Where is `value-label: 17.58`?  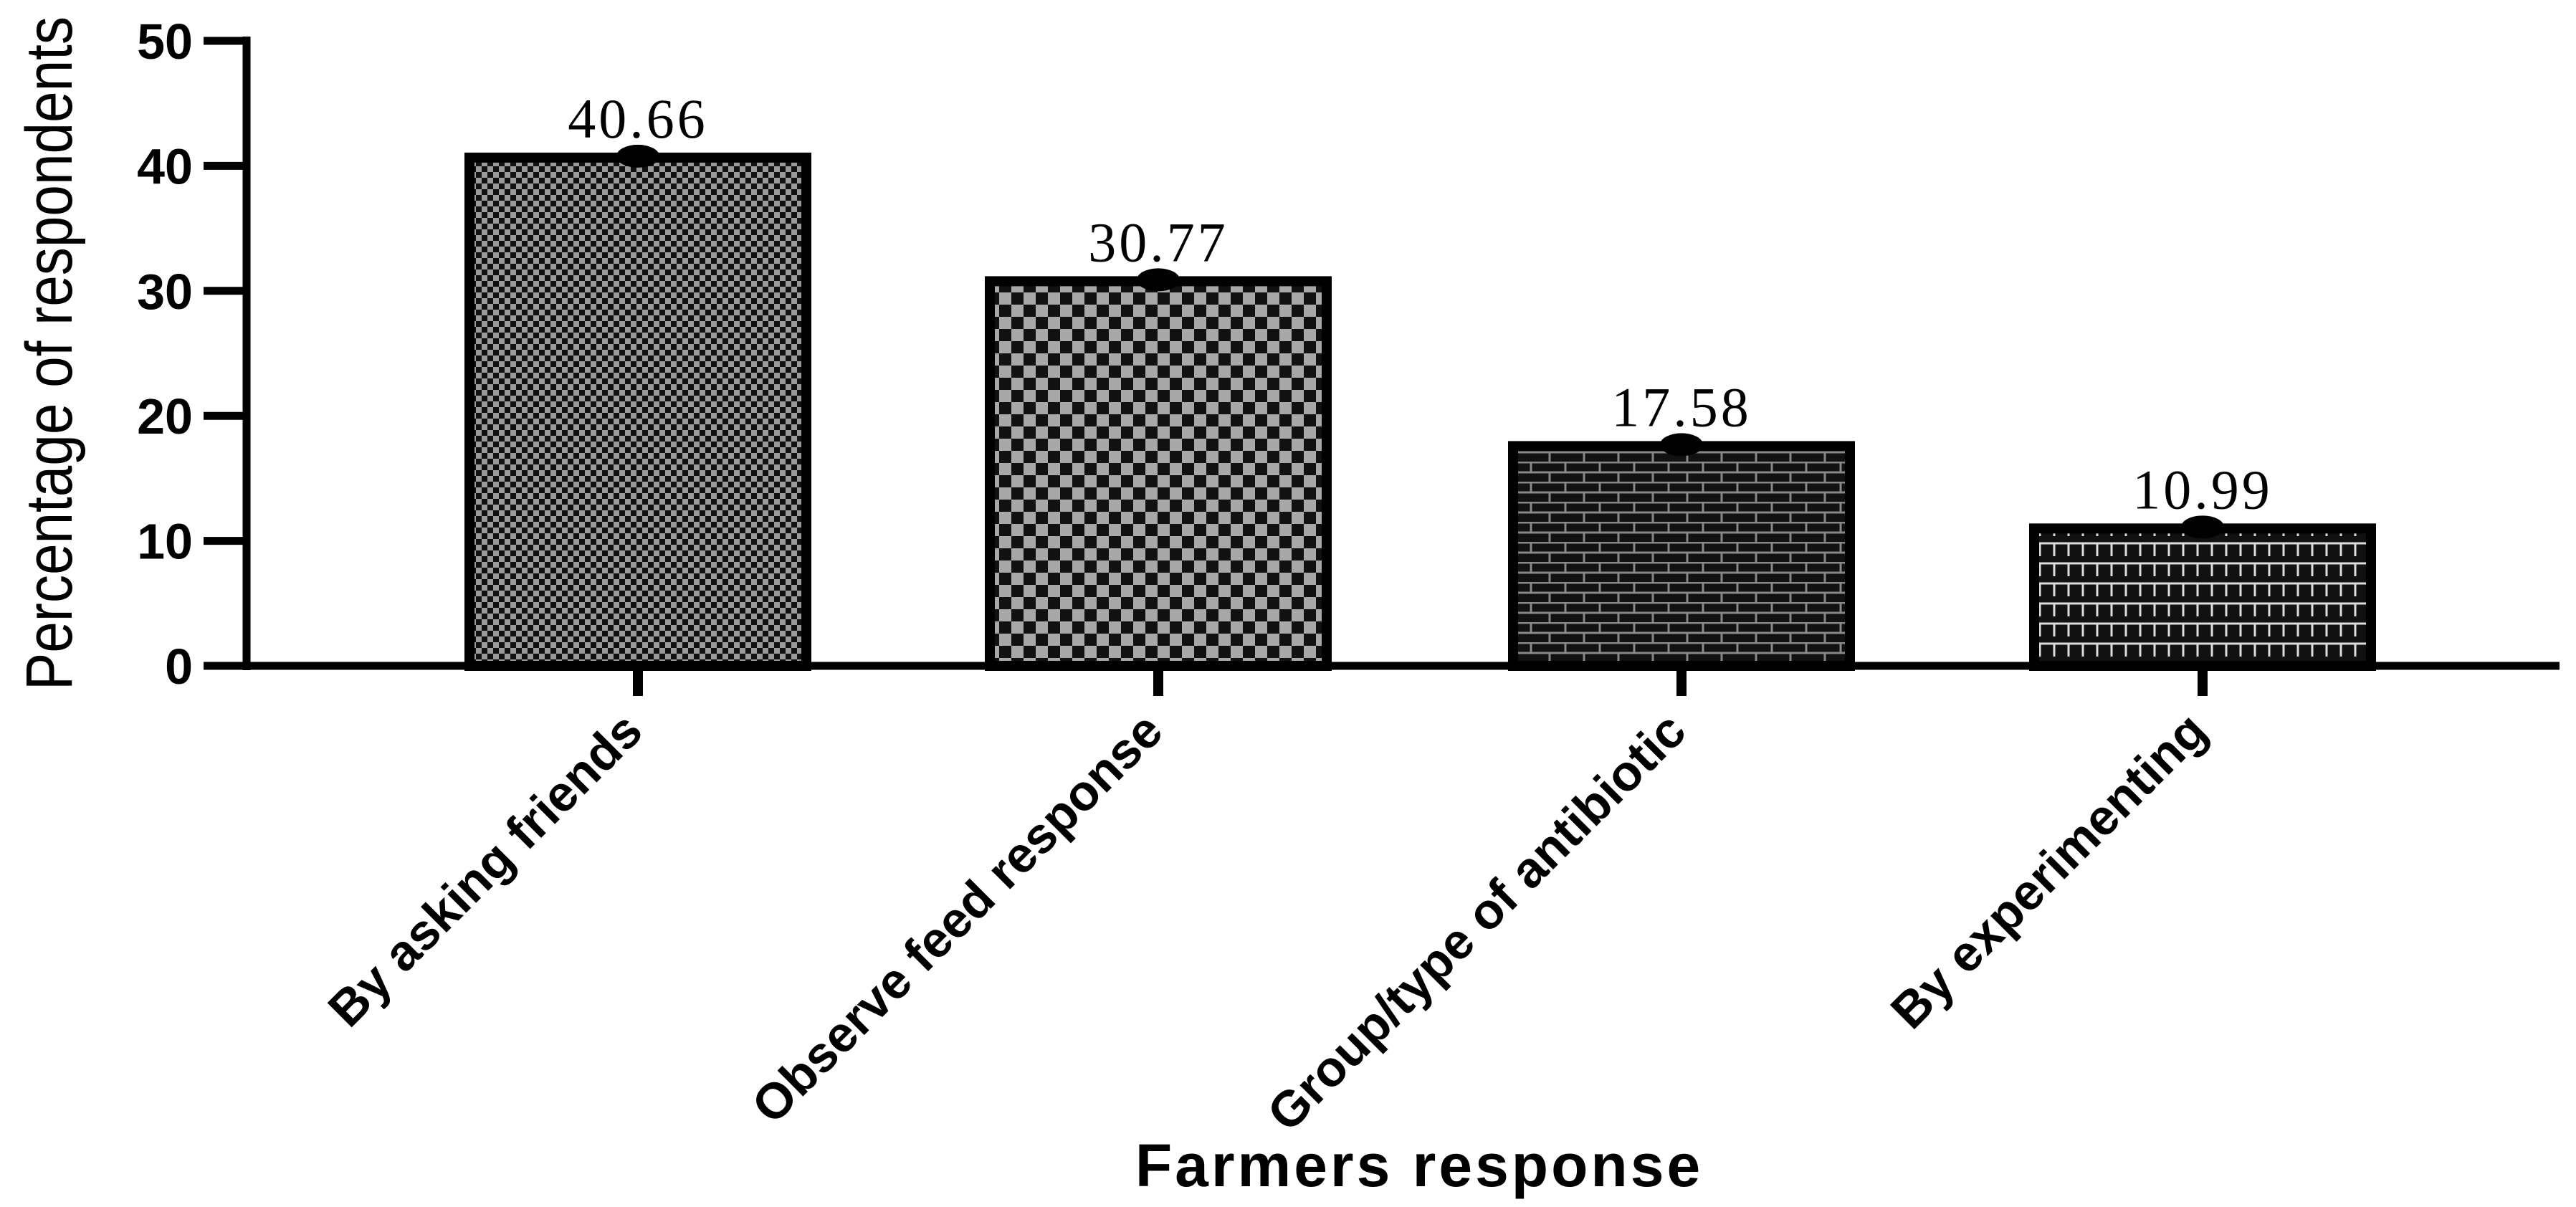 value-label: 17.58 is located at coordinates (1681, 407).